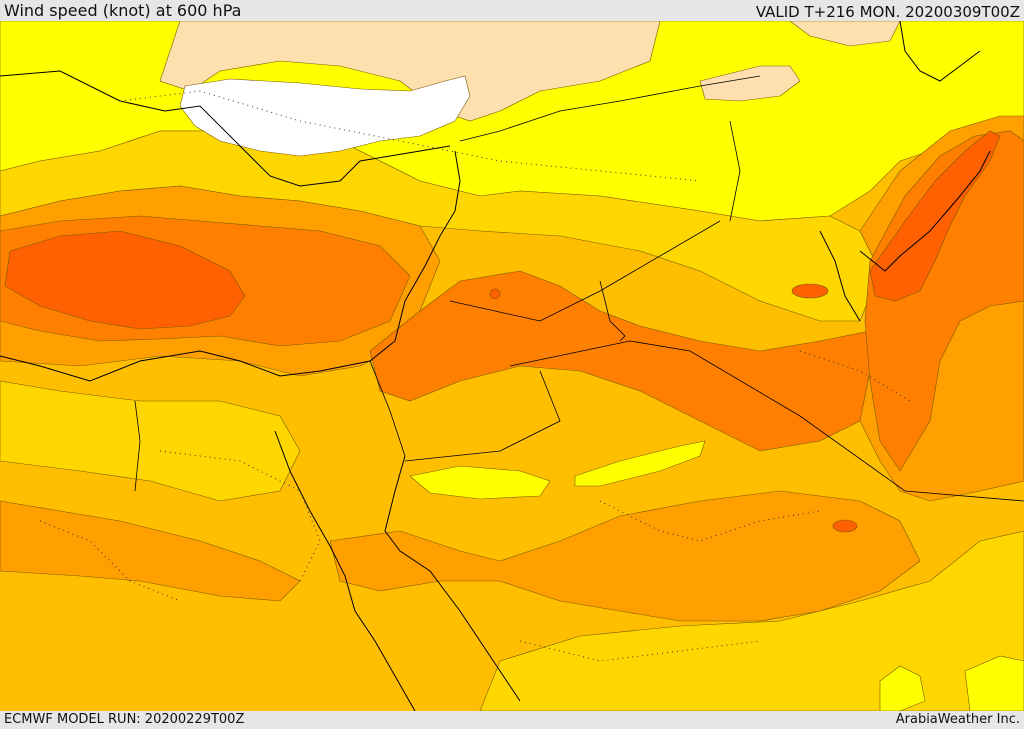 The width and height of the screenshot is (1024, 729). I want to click on coastline-persian-gulf, so click(925, 211).